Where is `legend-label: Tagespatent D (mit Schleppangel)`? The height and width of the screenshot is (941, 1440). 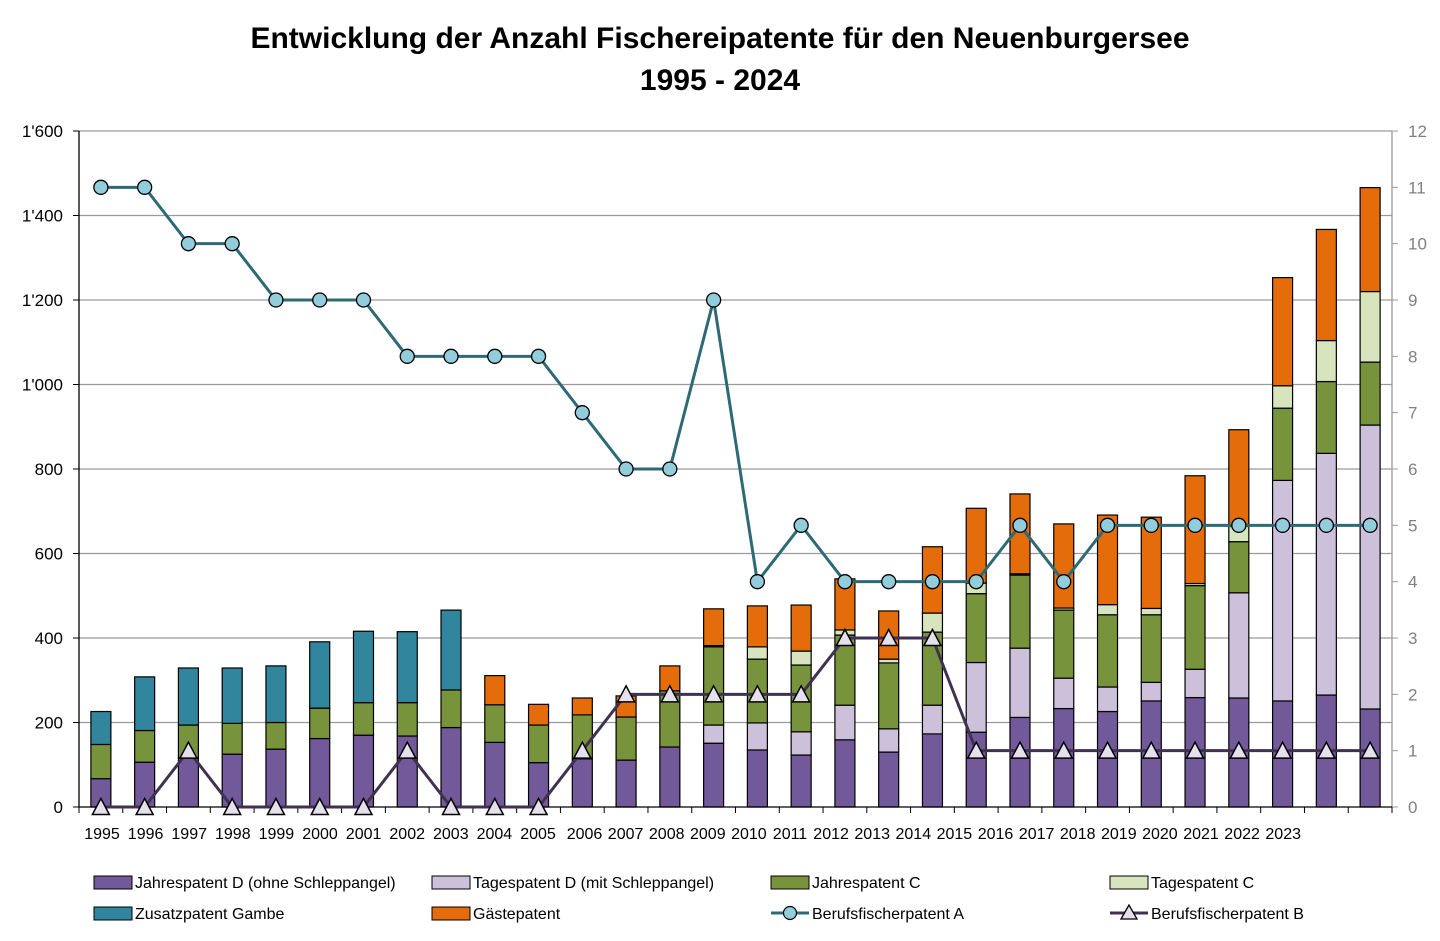
legend-label: Tagespatent D (mit Schleppangel) is located at coordinates (593, 883).